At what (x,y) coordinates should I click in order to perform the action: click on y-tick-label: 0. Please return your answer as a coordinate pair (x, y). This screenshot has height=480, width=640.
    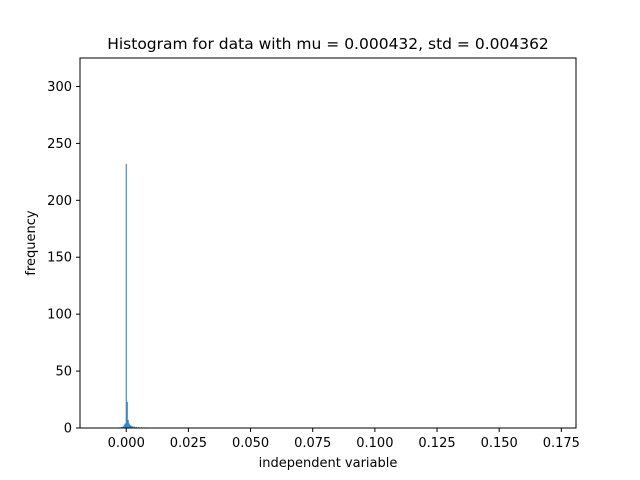
    Looking at the image, I should click on (68, 429).